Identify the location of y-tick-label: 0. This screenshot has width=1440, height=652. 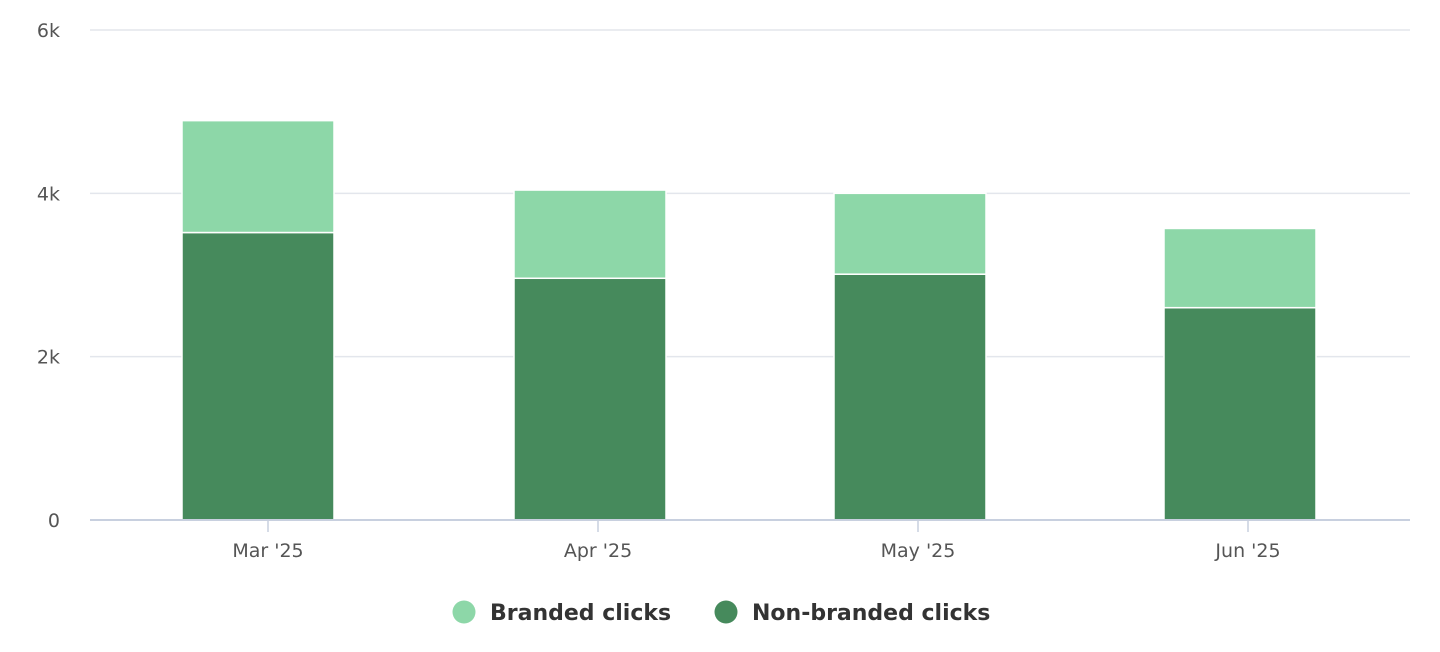
(54, 521).